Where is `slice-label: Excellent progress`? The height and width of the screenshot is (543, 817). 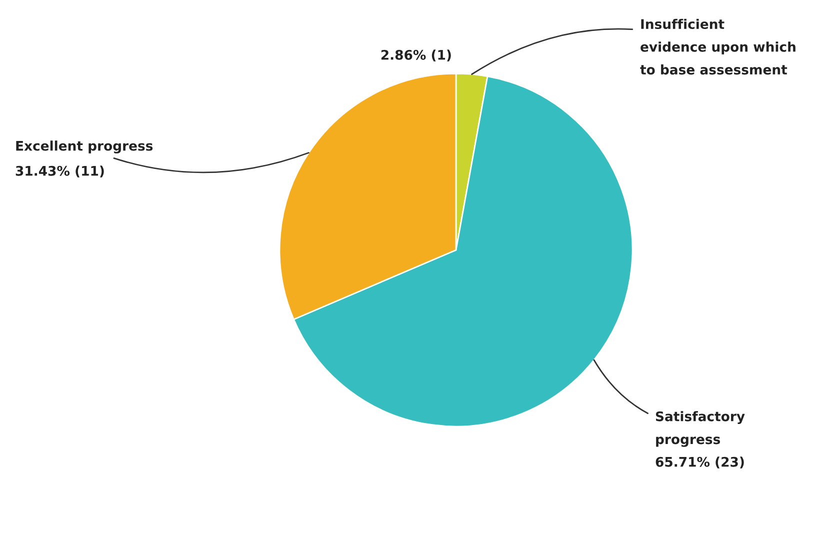 slice-label: Excellent progress is located at coordinates (84, 147).